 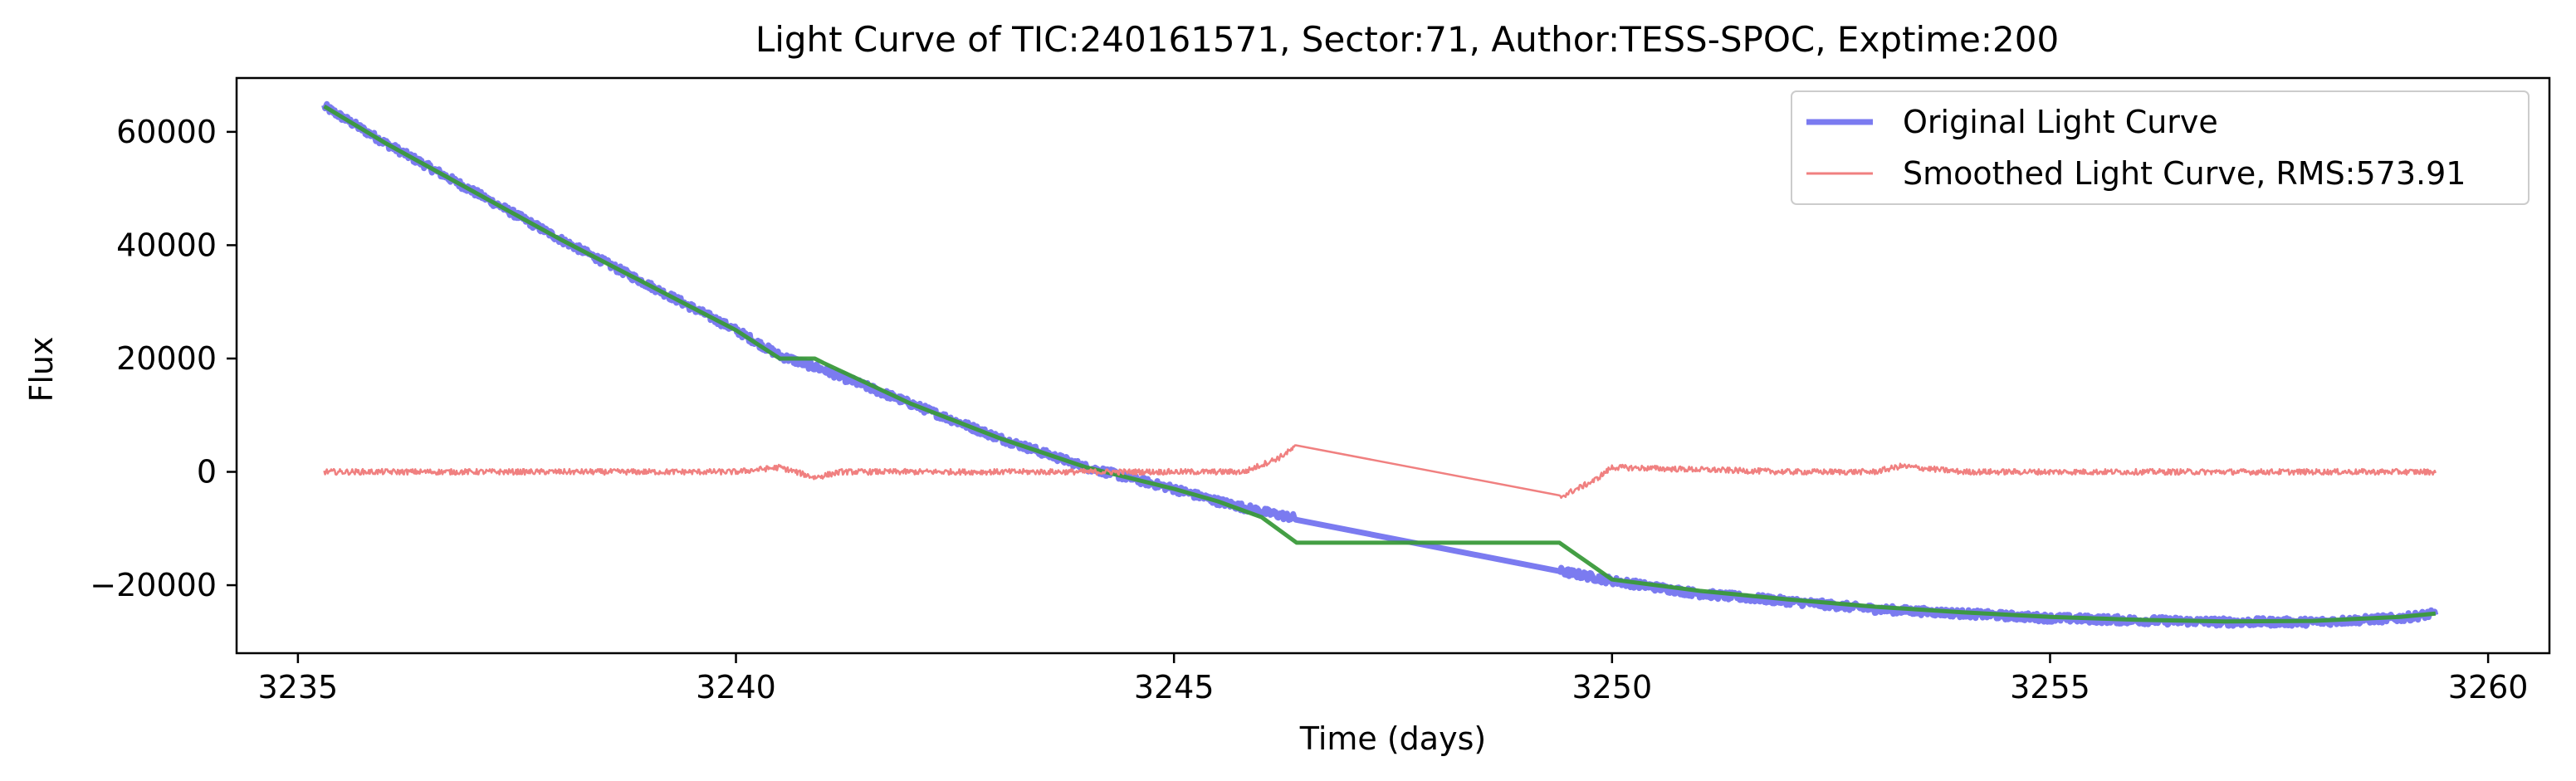 I want to click on legend-label-original: Original Light Curve, so click(x=2060, y=122).